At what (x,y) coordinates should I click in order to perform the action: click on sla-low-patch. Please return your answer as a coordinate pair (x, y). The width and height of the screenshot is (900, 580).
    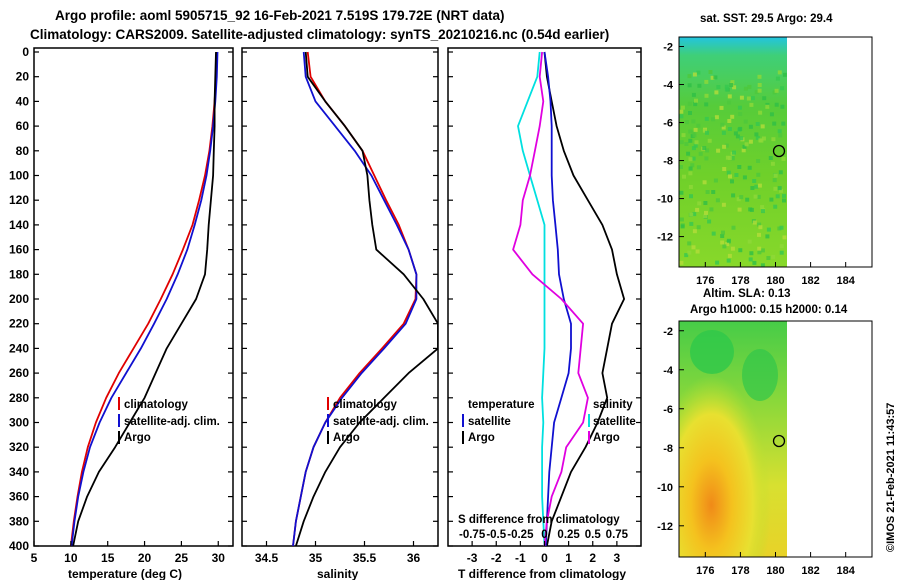
    Looking at the image, I should click on (712, 352).